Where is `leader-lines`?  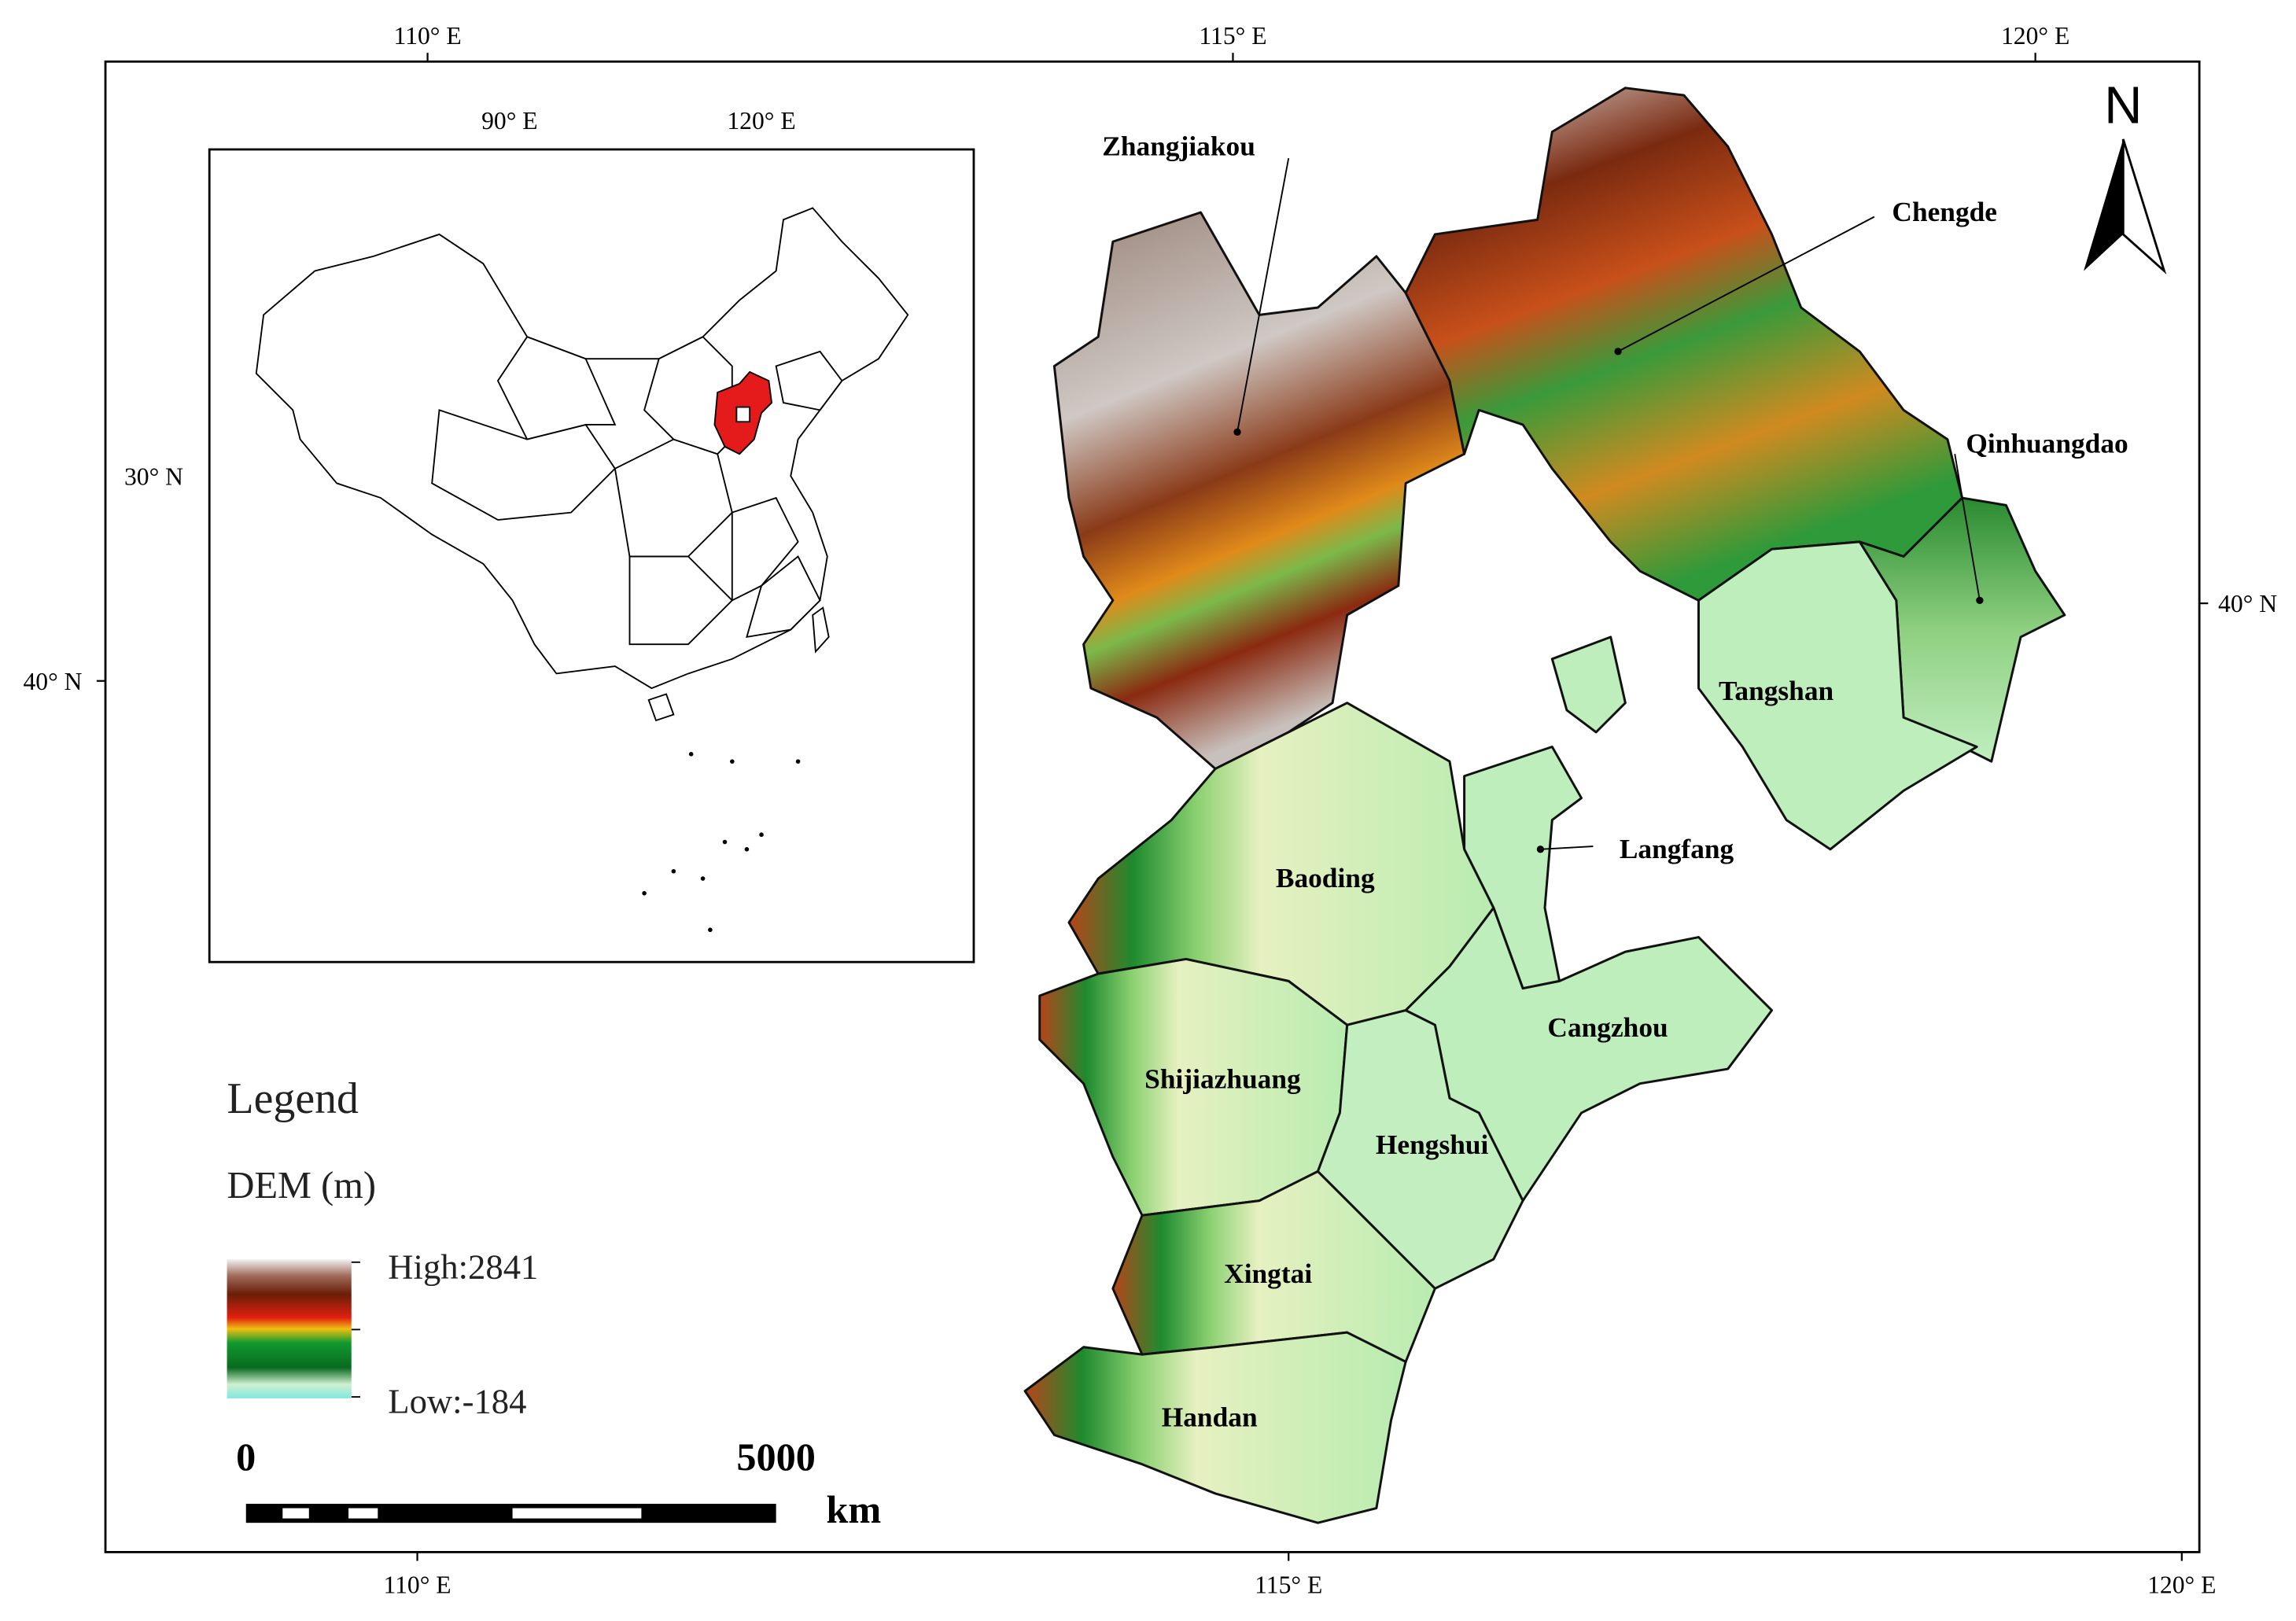
leader-lines is located at coordinates (1608, 504).